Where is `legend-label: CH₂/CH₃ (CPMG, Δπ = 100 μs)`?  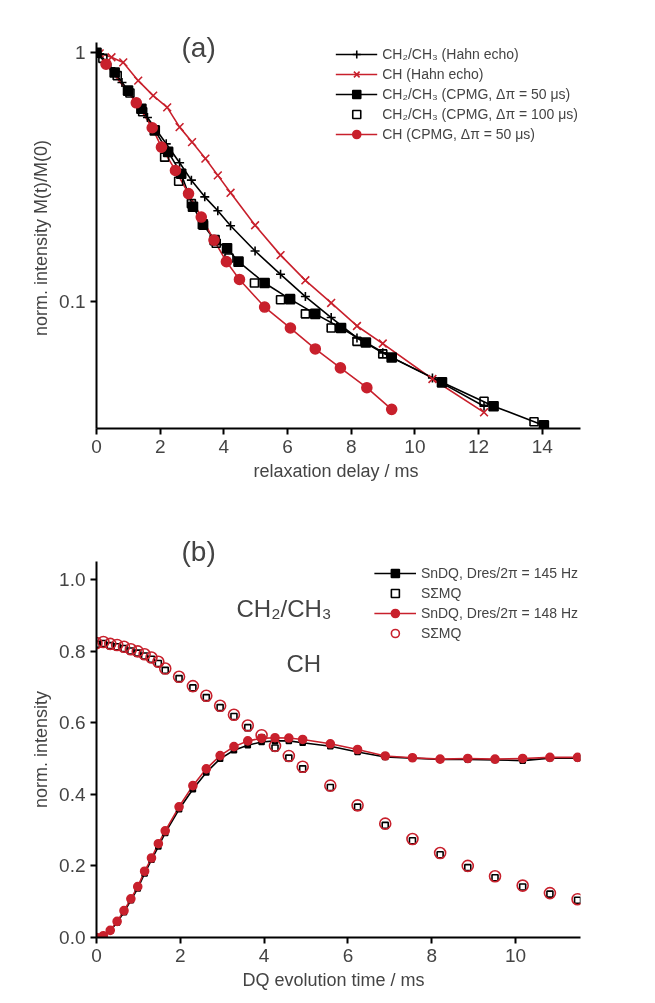
legend-label: CH₂/CH₃ (CPMG, Δπ = 100 μs) is located at coordinates (480, 114).